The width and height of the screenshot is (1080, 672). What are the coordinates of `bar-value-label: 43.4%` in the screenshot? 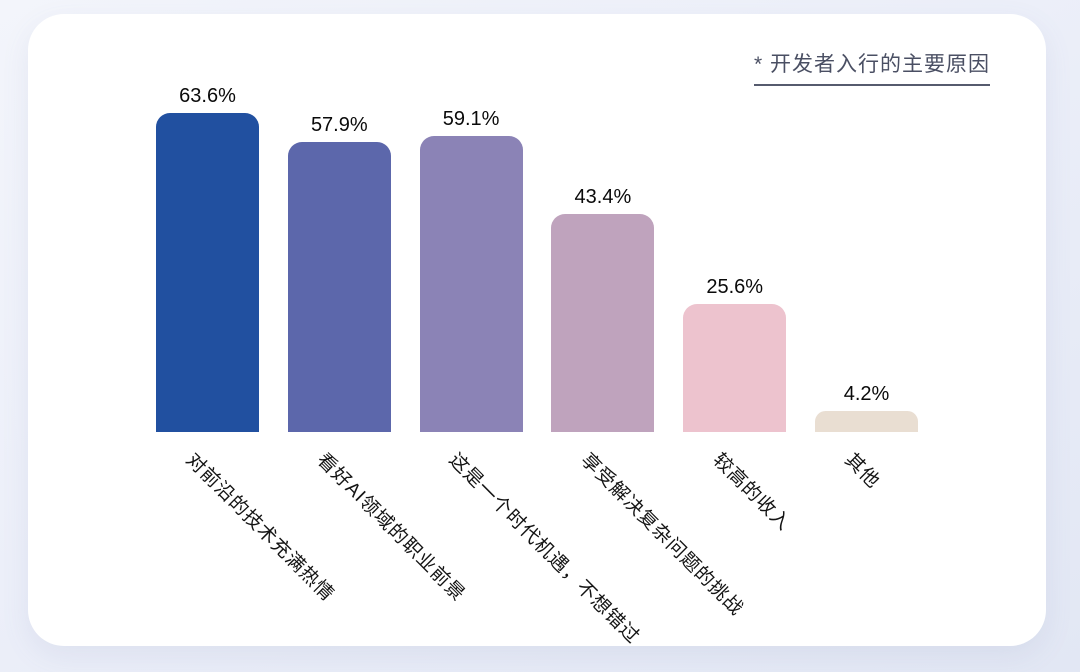 It's located at (603, 197).